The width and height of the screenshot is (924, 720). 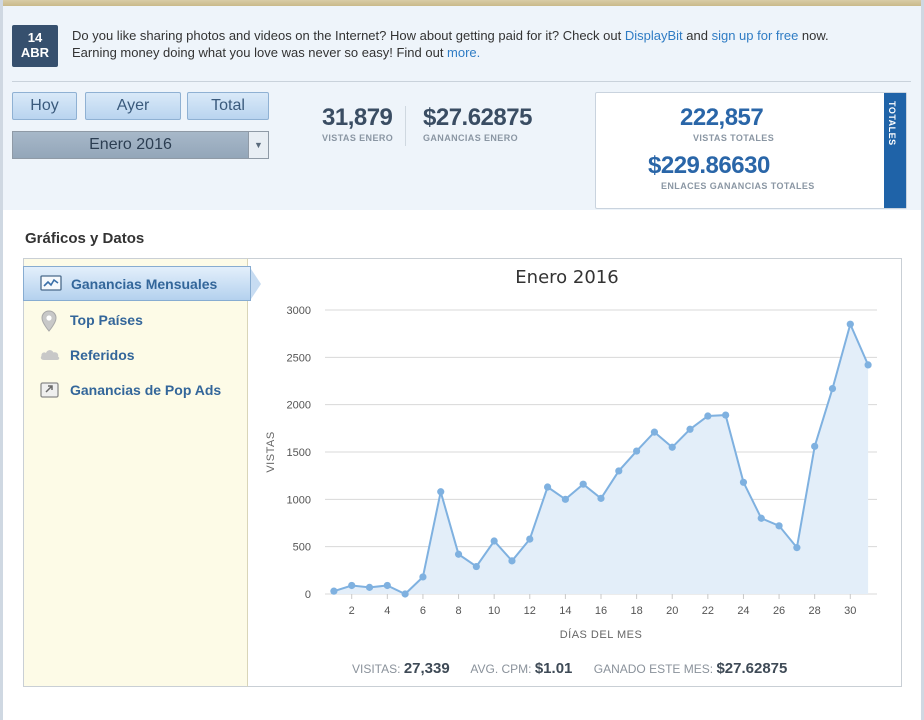 I want to click on x-tick-label: 22, so click(x=708, y=611).